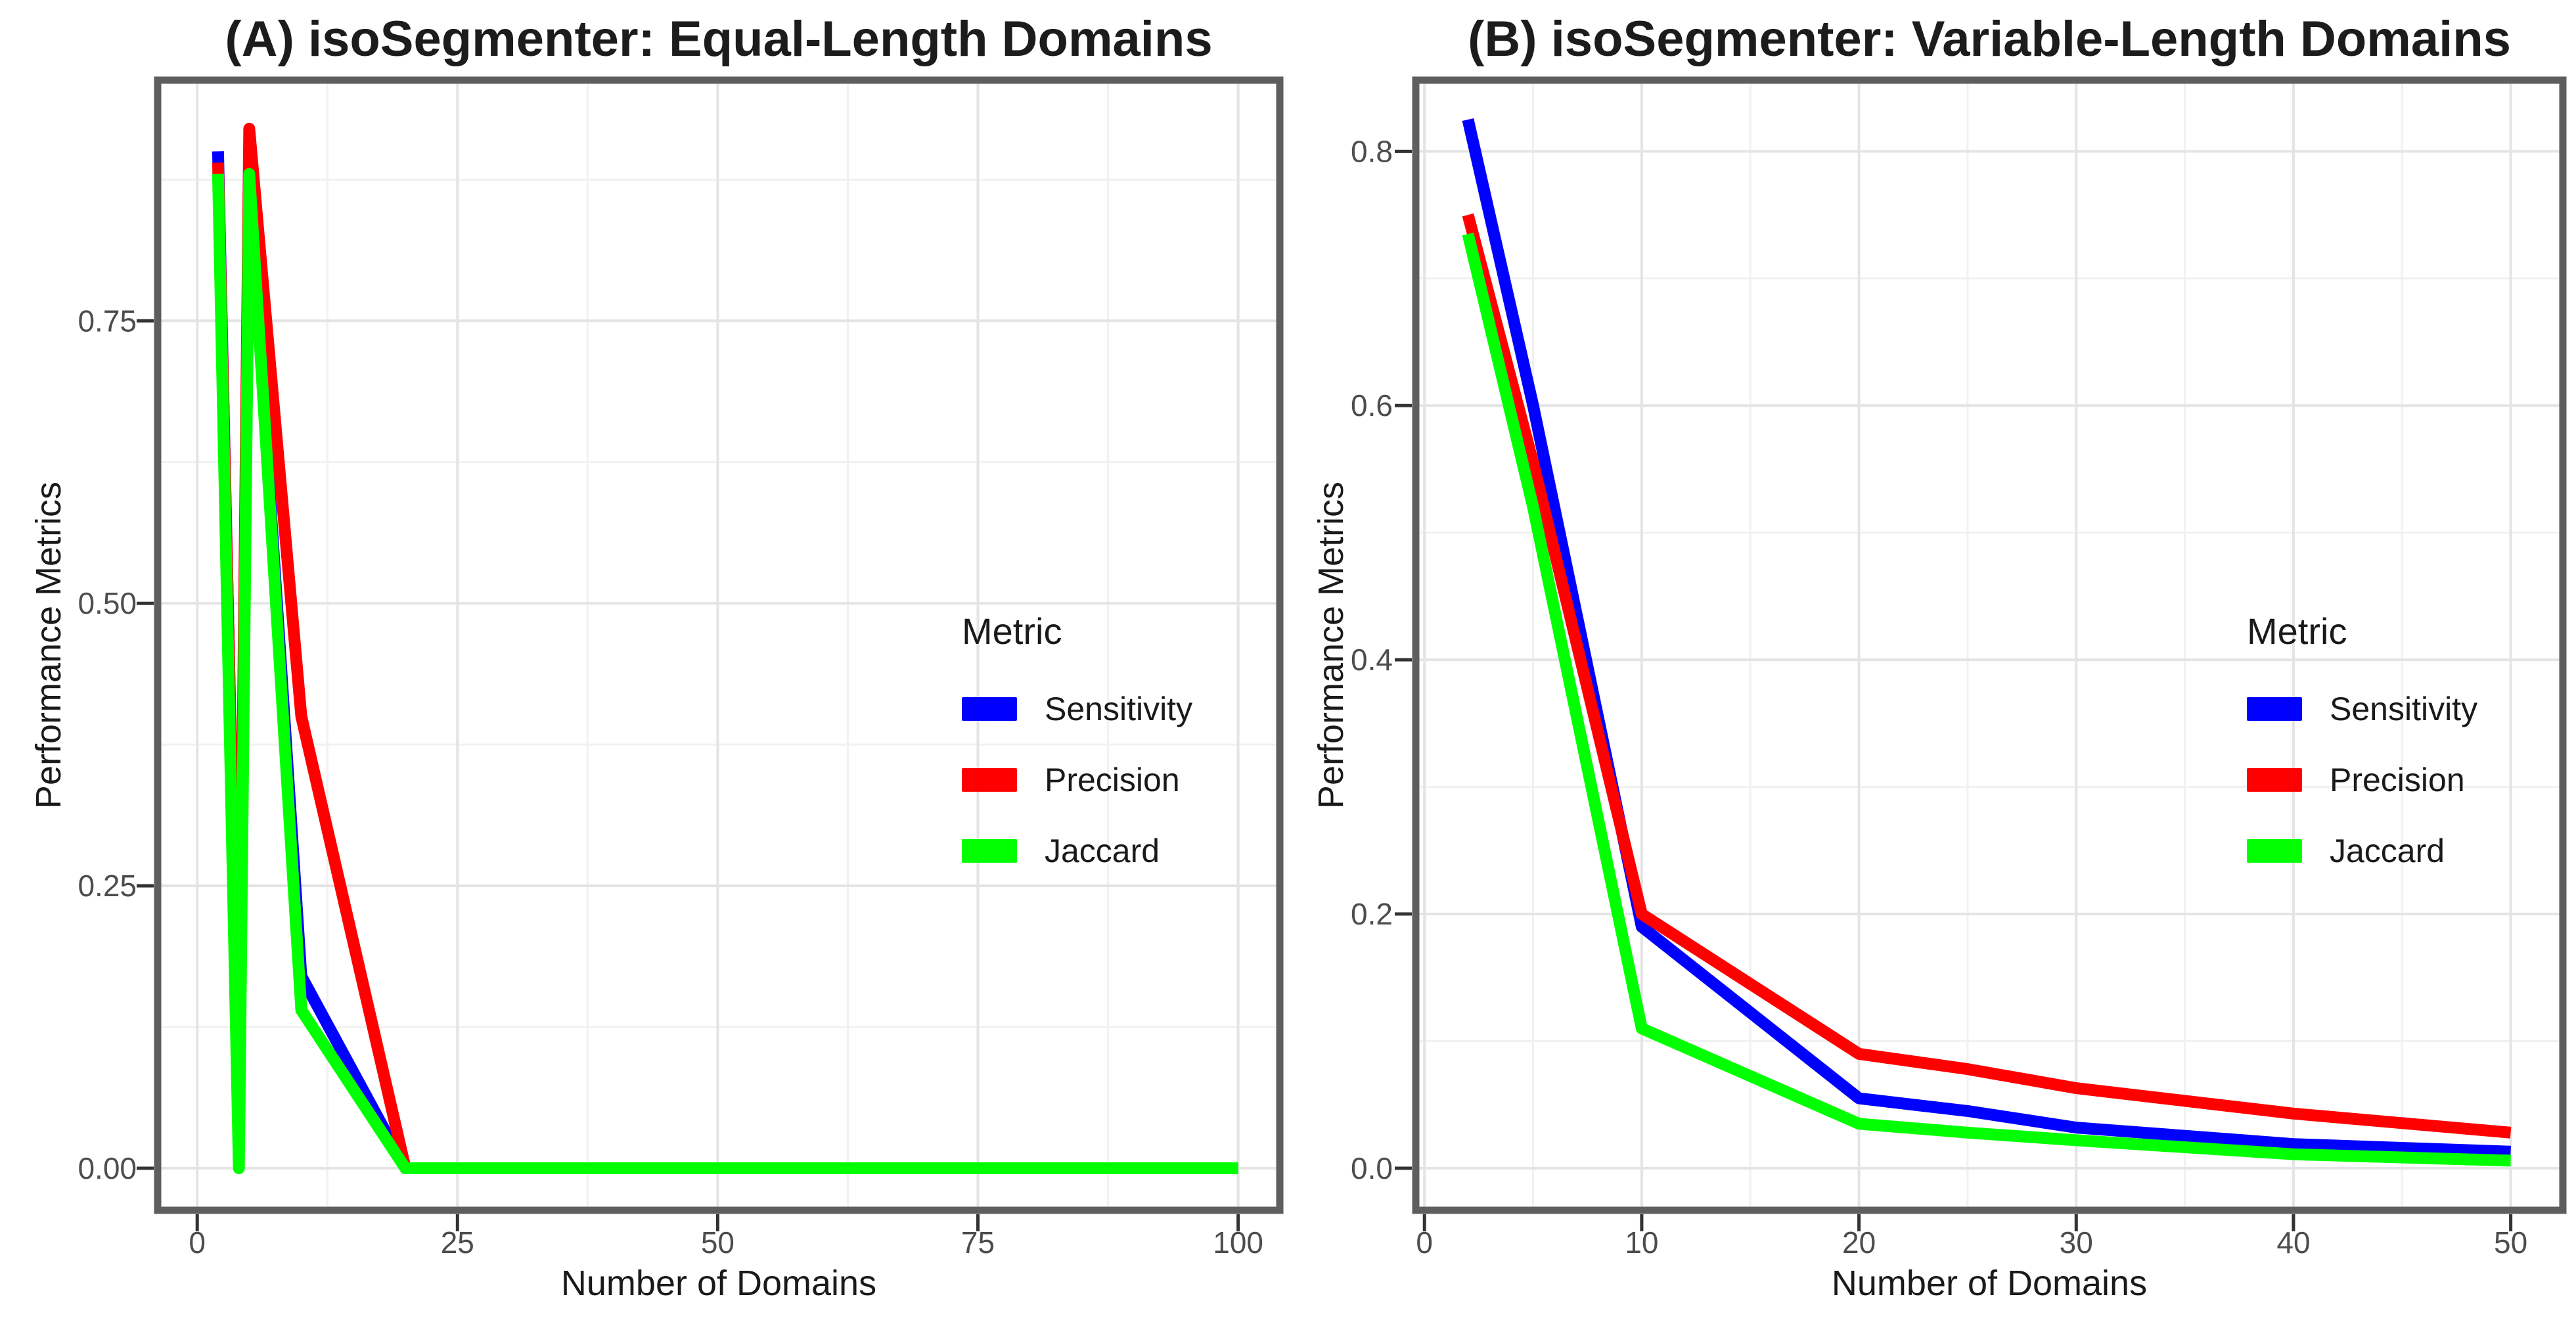  Describe the element at coordinates (1372, 914) in the screenshot. I see `y-tick-label: 0.2` at that location.